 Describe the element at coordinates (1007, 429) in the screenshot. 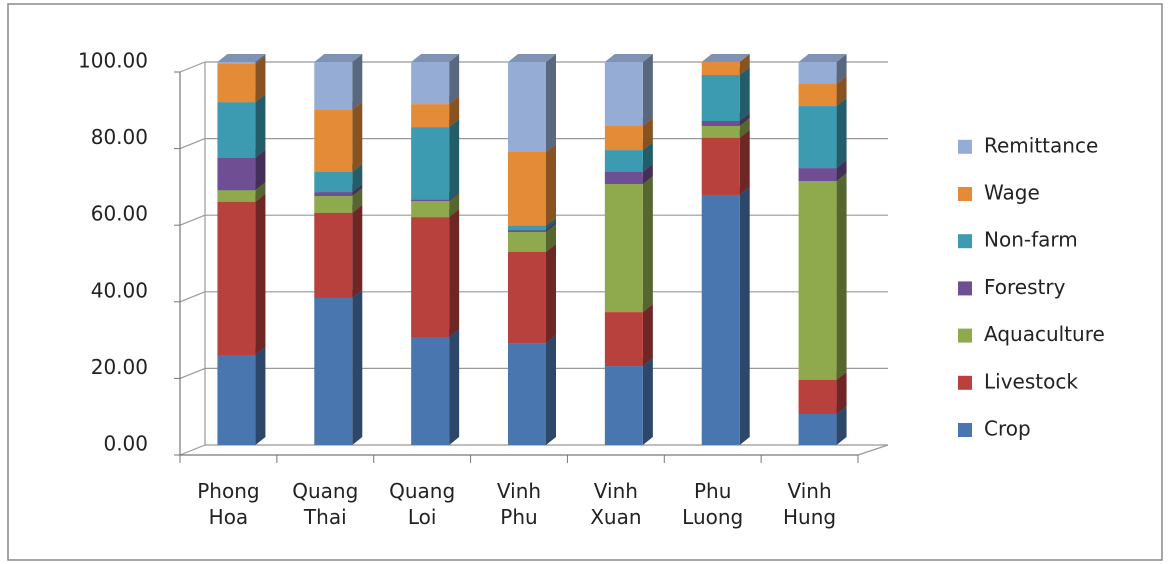

I see `legend-label: Crop` at that location.